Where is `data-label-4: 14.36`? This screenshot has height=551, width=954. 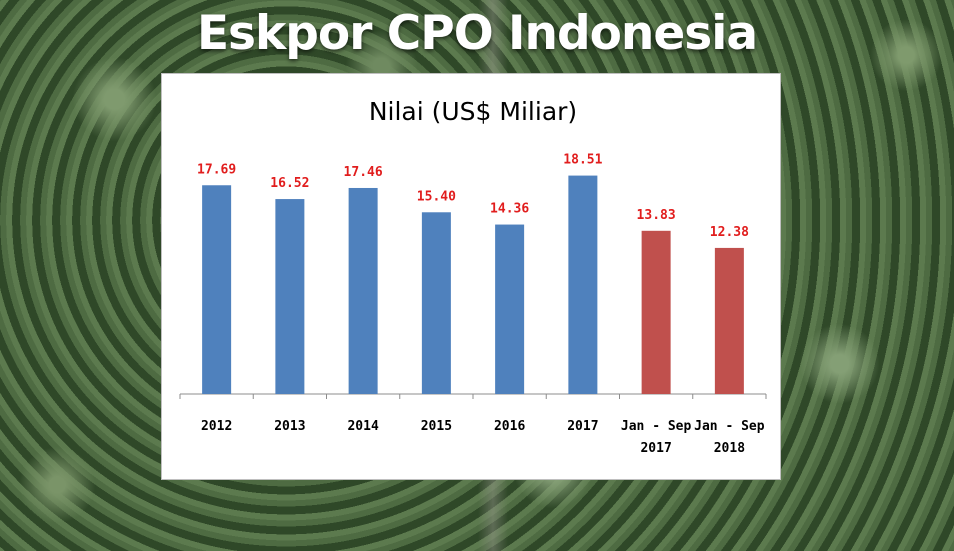 data-label-4: 14.36 is located at coordinates (509, 209).